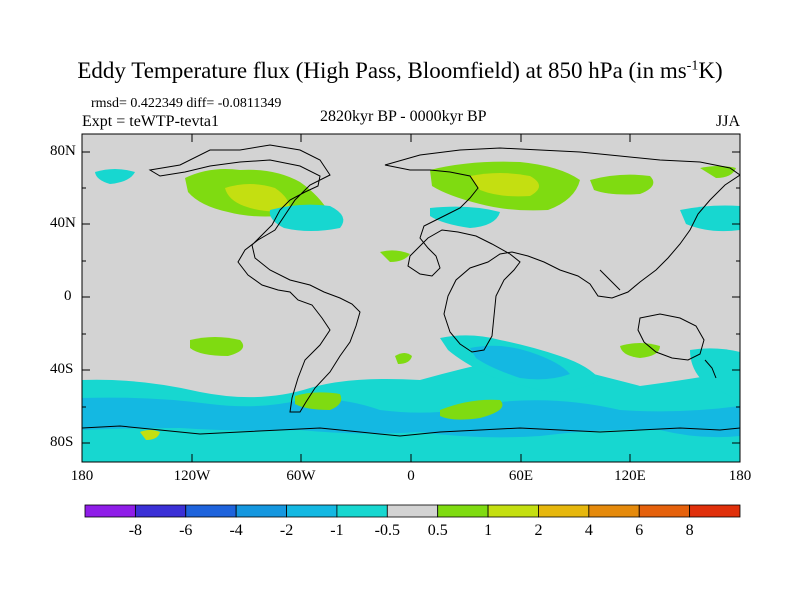  I want to click on lon-label-60e: 60E, so click(521, 476).